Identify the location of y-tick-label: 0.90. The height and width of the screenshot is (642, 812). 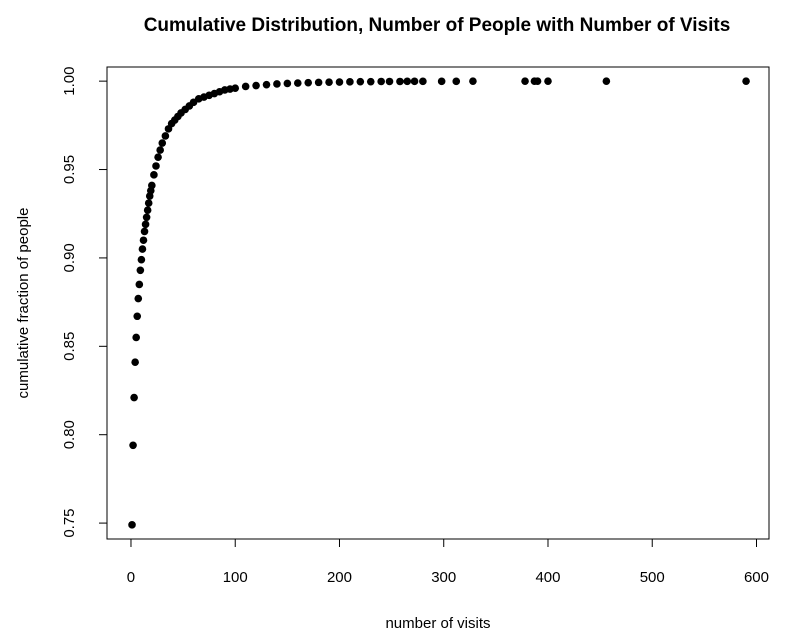
(69, 257).